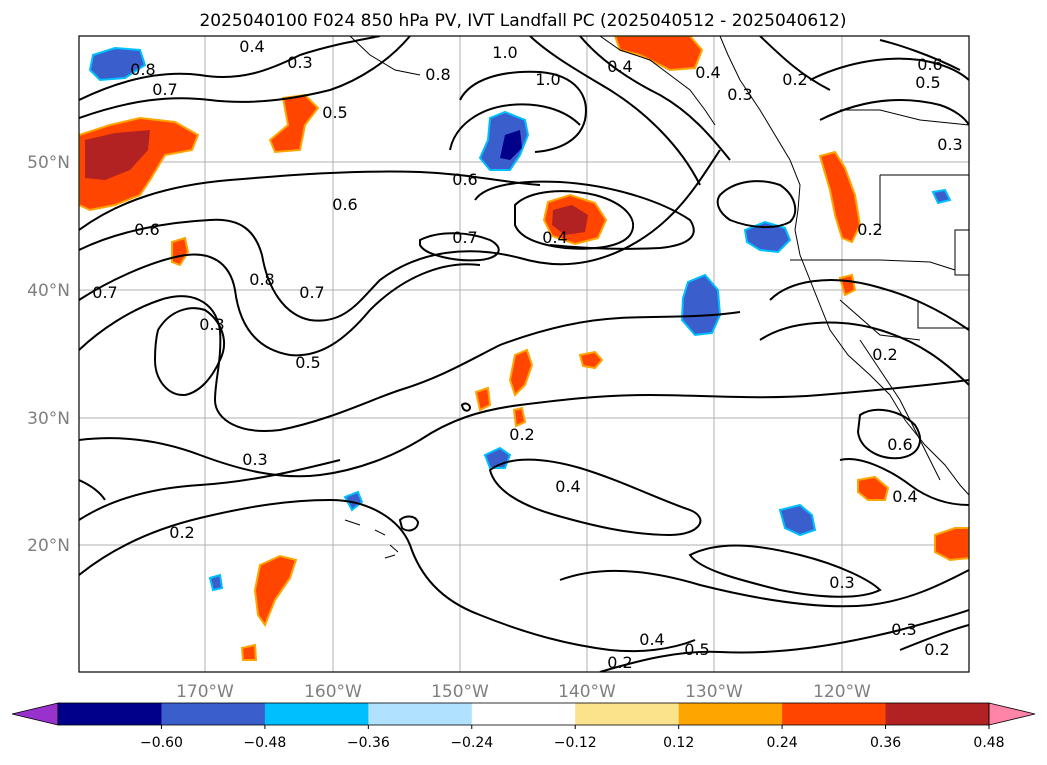 This screenshot has height=765, width=1047. What do you see at coordinates (275, 591) in the screenshot?
I see `anomaly-positive-hawaii-south` at bounding box center [275, 591].